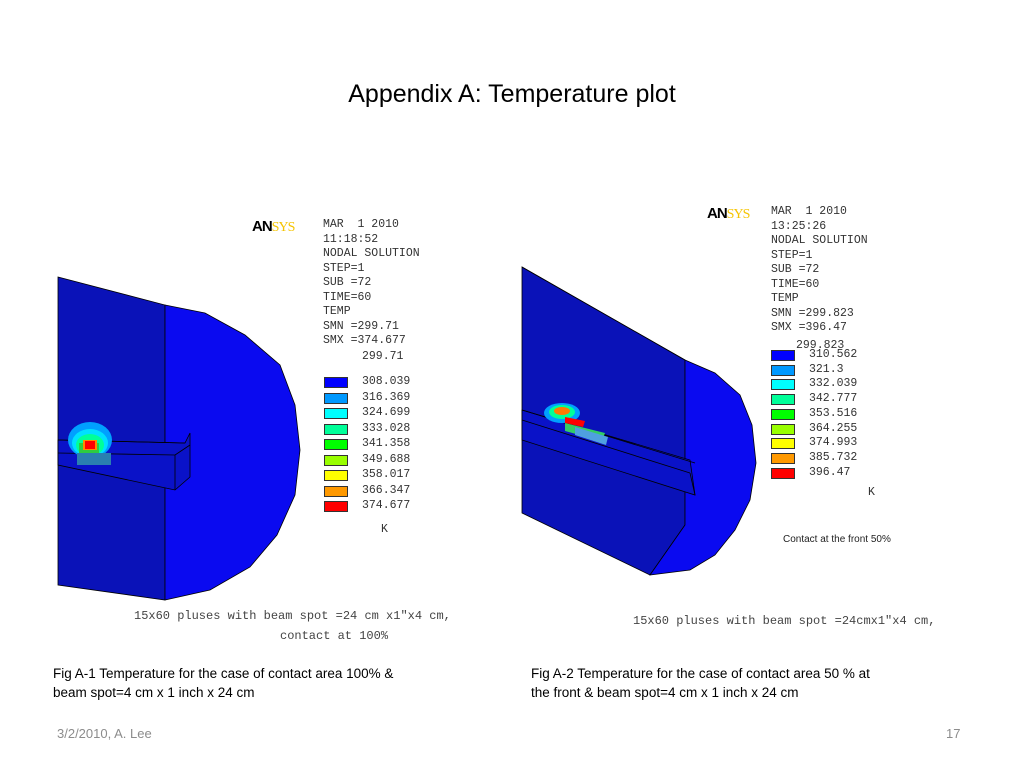 This screenshot has height=768, width=1024. What do you see at coordinates (386, 474) in the screenshot?
I see `legend-value: 358.017` at bounding box center [386, 474].